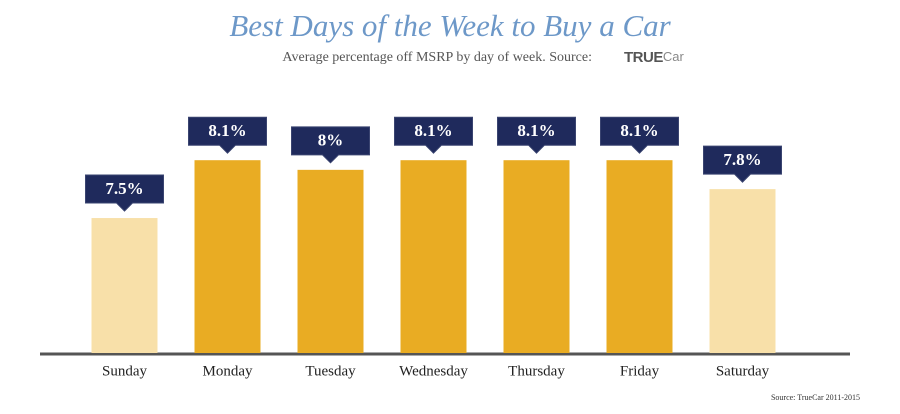 The width and height of the screenshot is (900, 414). What do you see at coordinates (125, 371) in the screenshot?
I see `x-tick-label: Sunday` at bounding box center [125, 371].